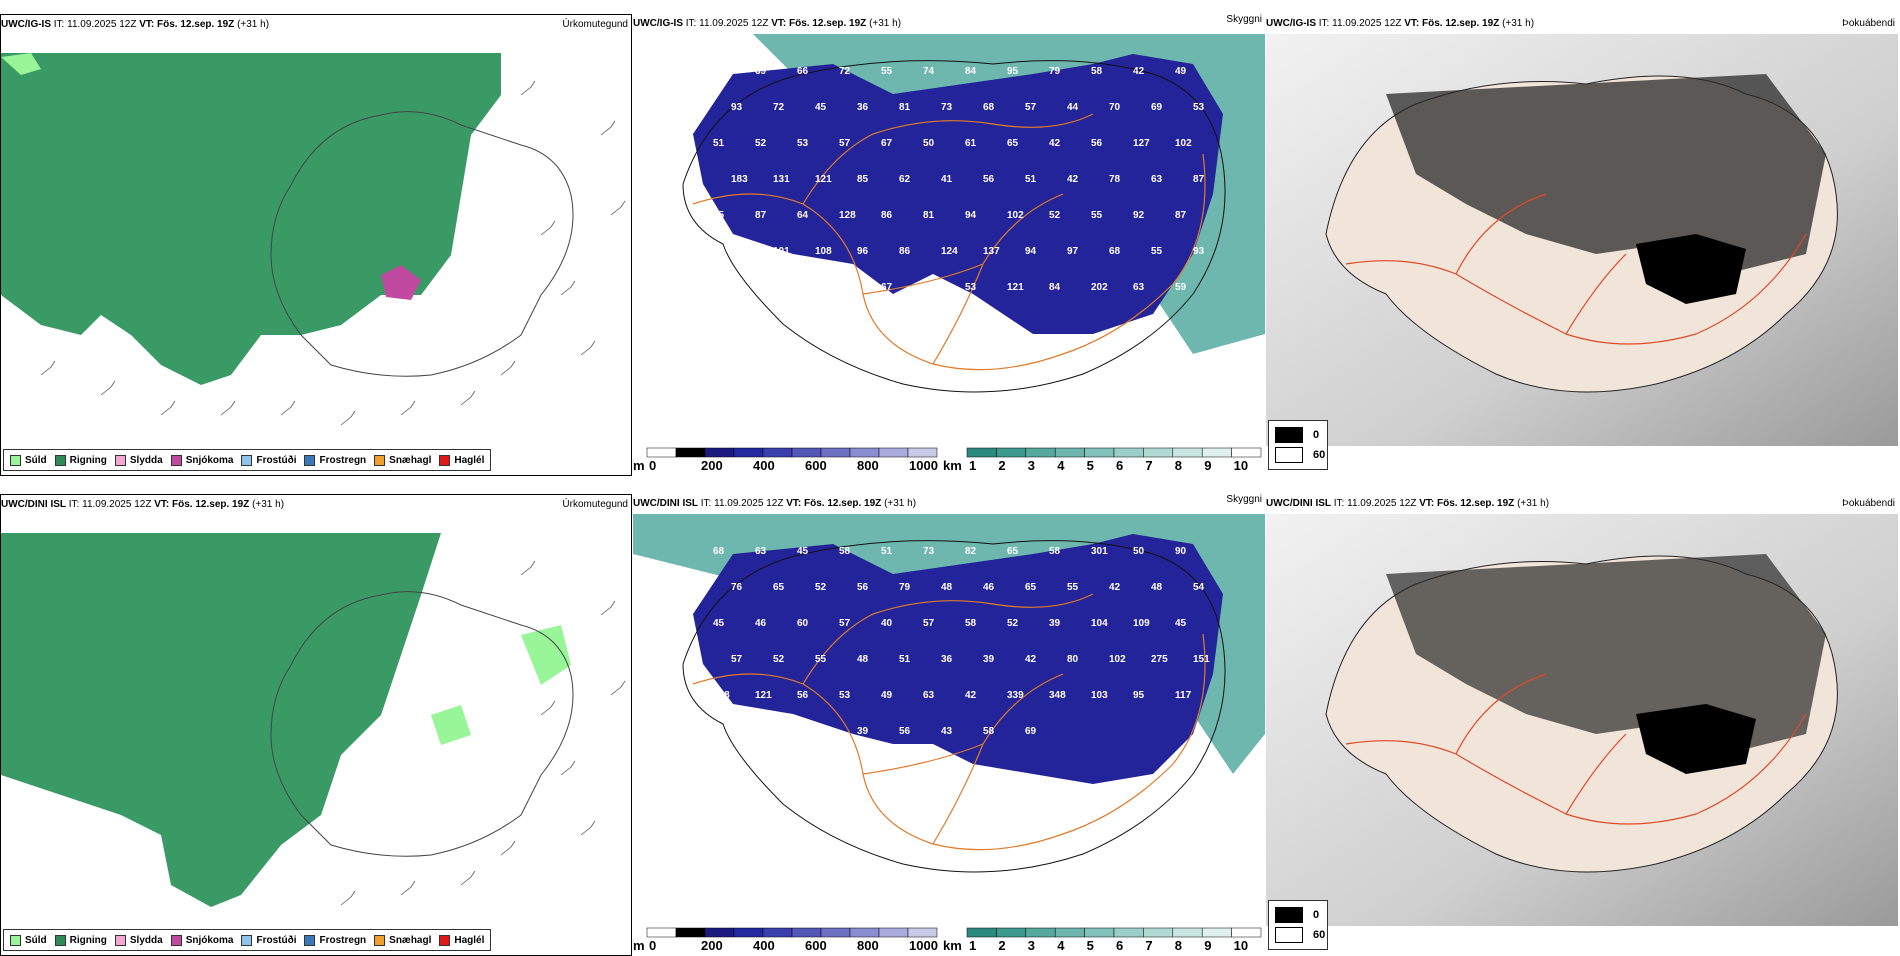 This screenshot has height=956, width=1900. Describe the element at coordinates (1382, 503) in the screenshot. I see `it-value: 11.09.2025 12Z` at that location.